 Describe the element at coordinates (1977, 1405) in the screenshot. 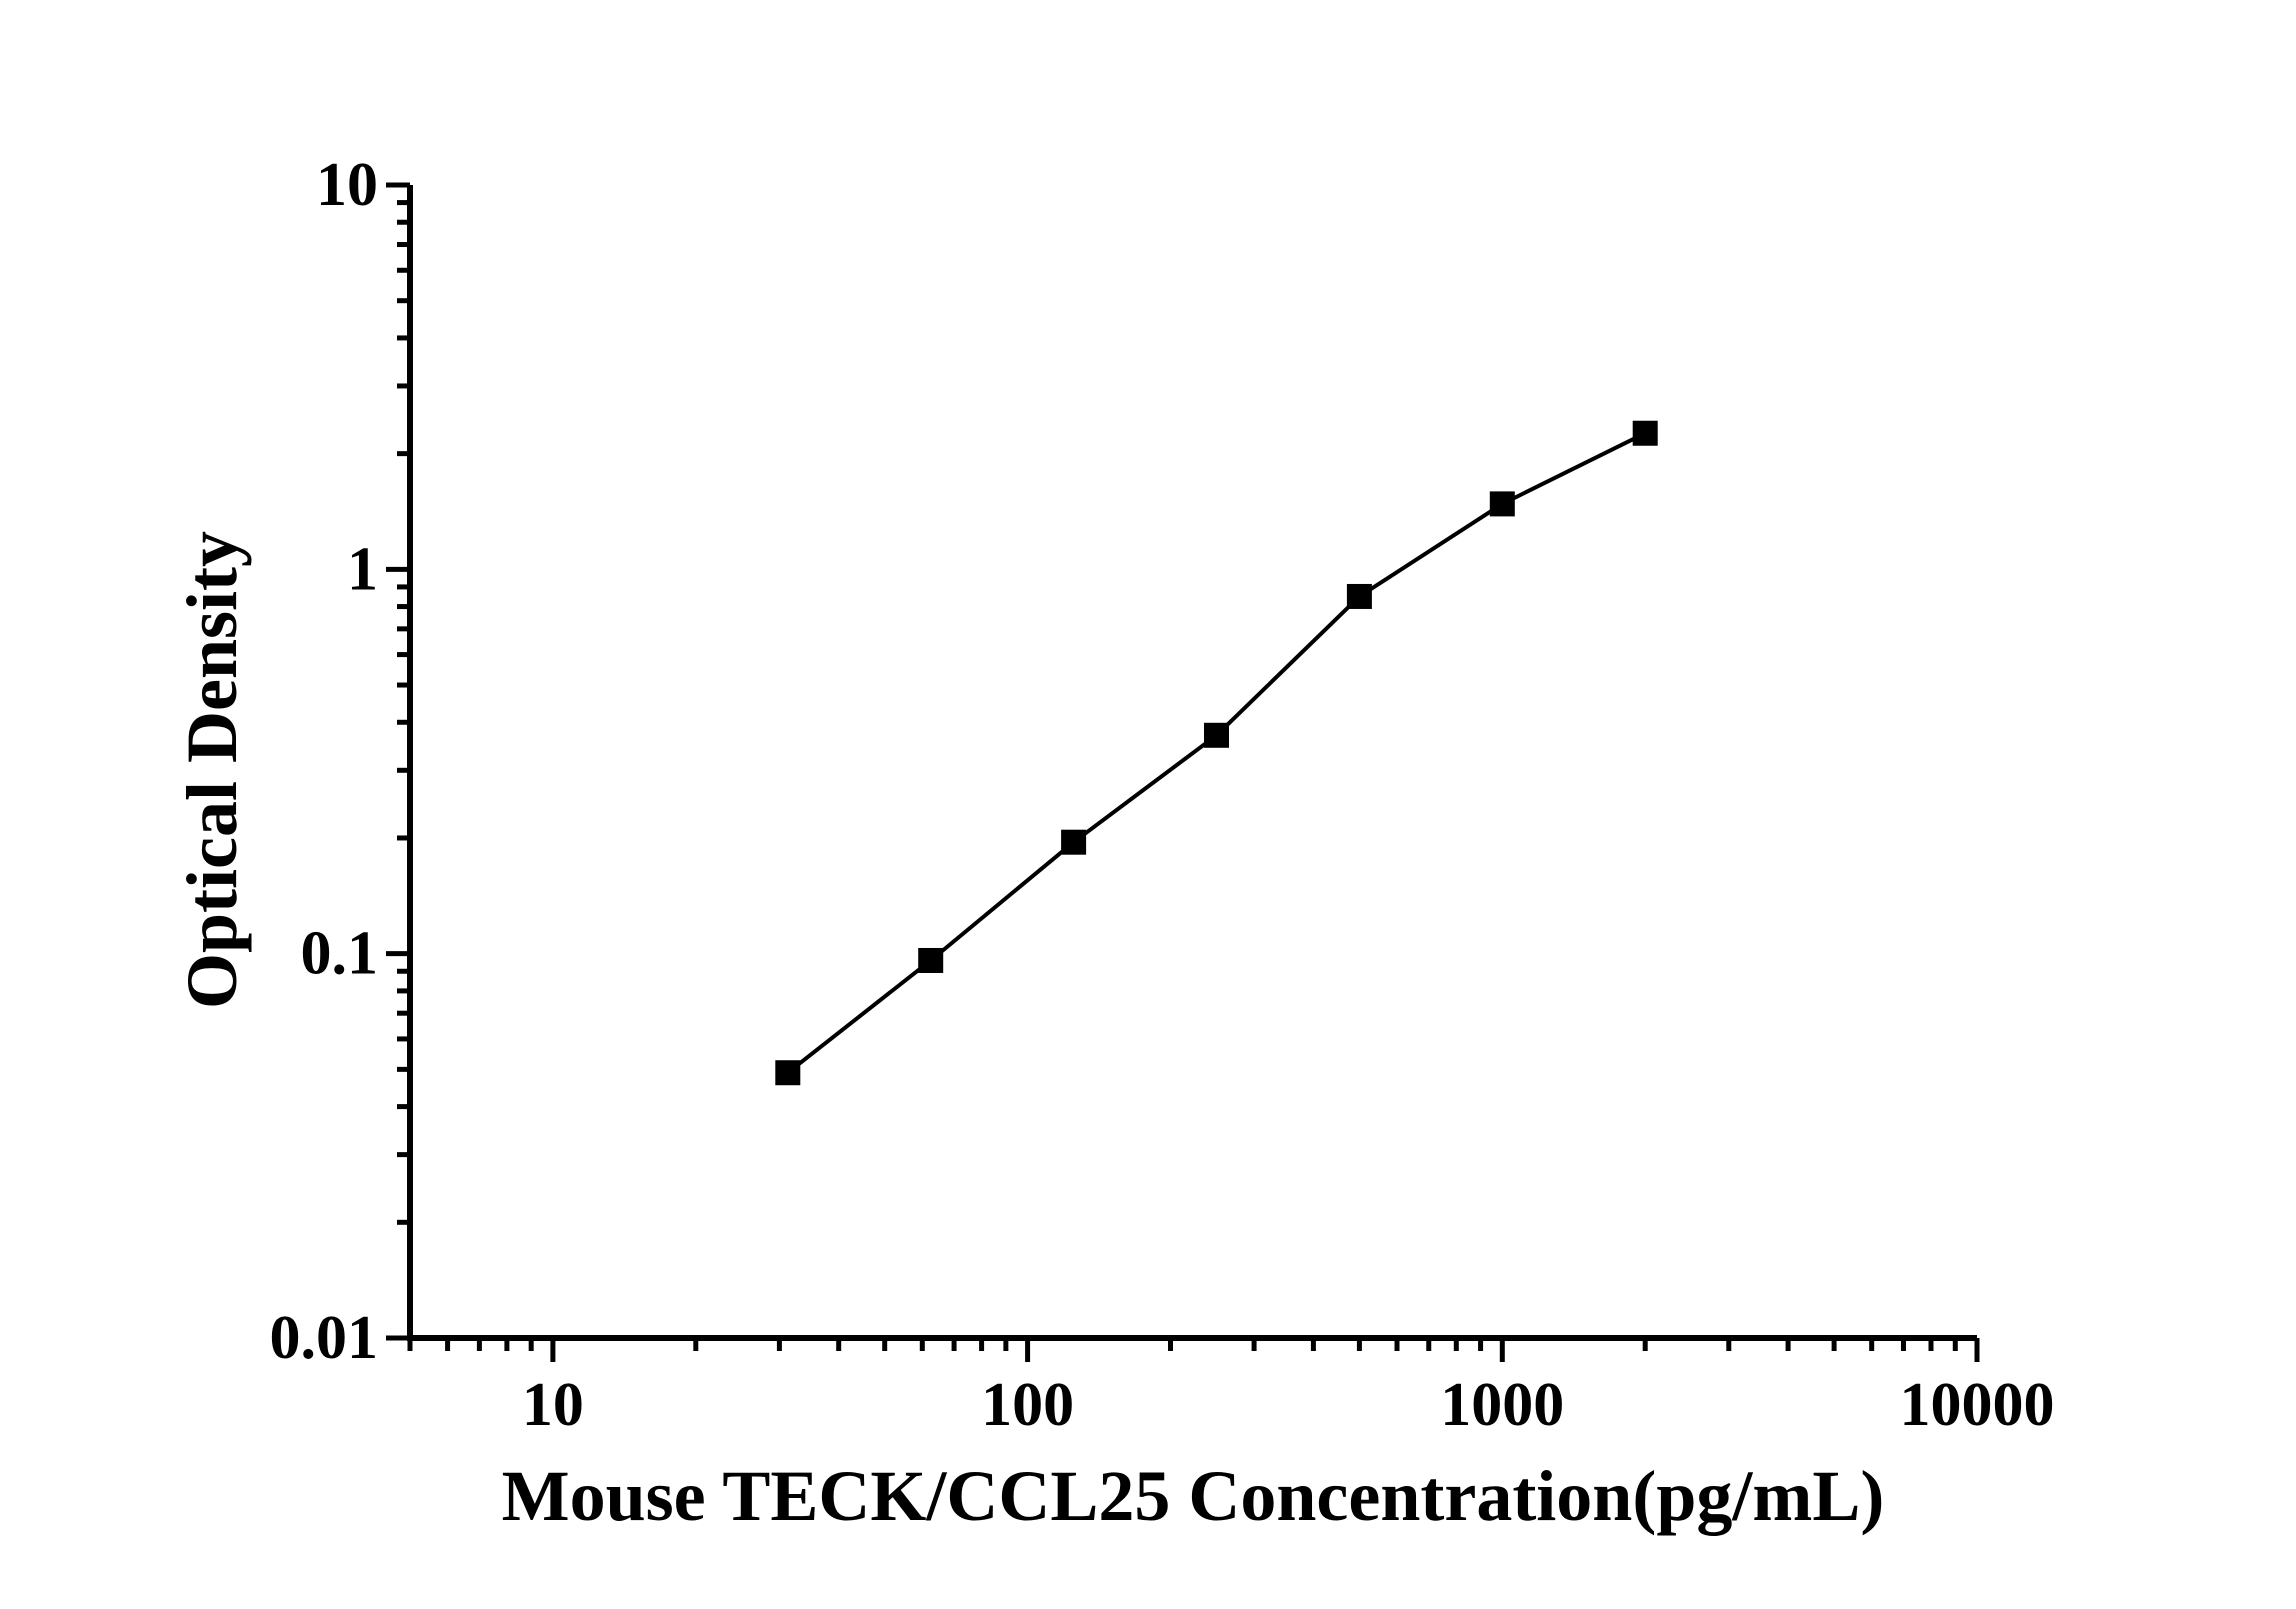

I see `x-tick-label: 10000` at that location.